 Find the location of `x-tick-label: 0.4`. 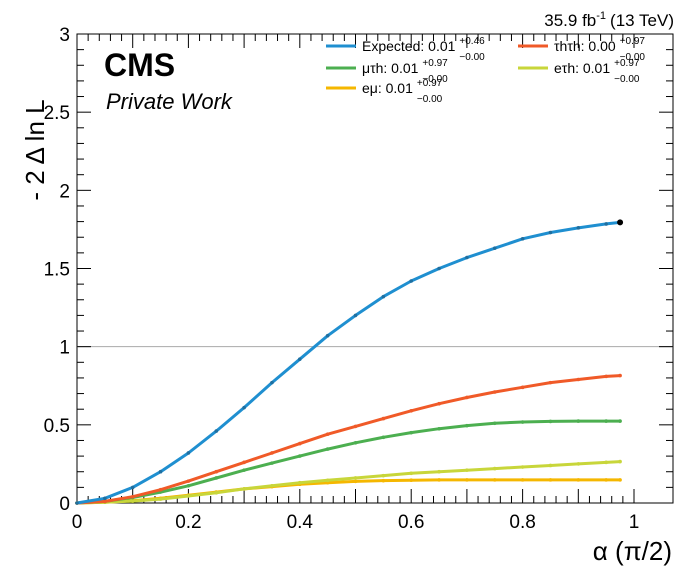

x-tick-label: 0.4 is located at coordinates (300, 522).